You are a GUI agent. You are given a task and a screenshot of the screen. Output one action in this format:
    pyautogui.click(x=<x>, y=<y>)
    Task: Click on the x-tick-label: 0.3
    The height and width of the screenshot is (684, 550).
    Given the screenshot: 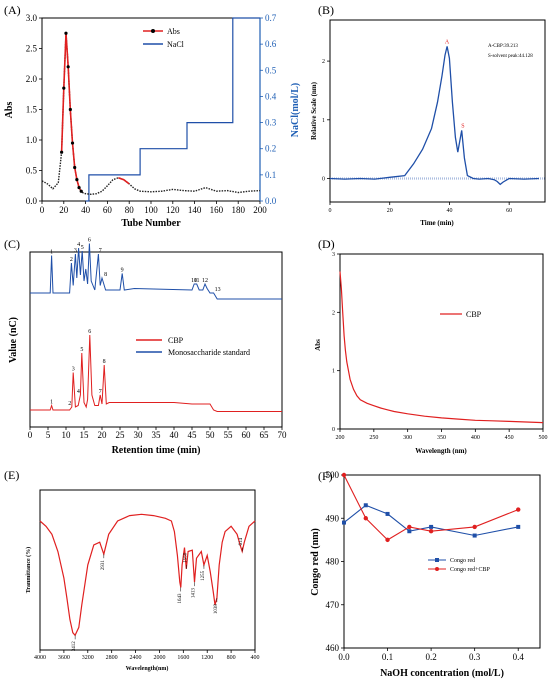 What is the action you would take?
    pyautogui.click(x=475, y=657)
    